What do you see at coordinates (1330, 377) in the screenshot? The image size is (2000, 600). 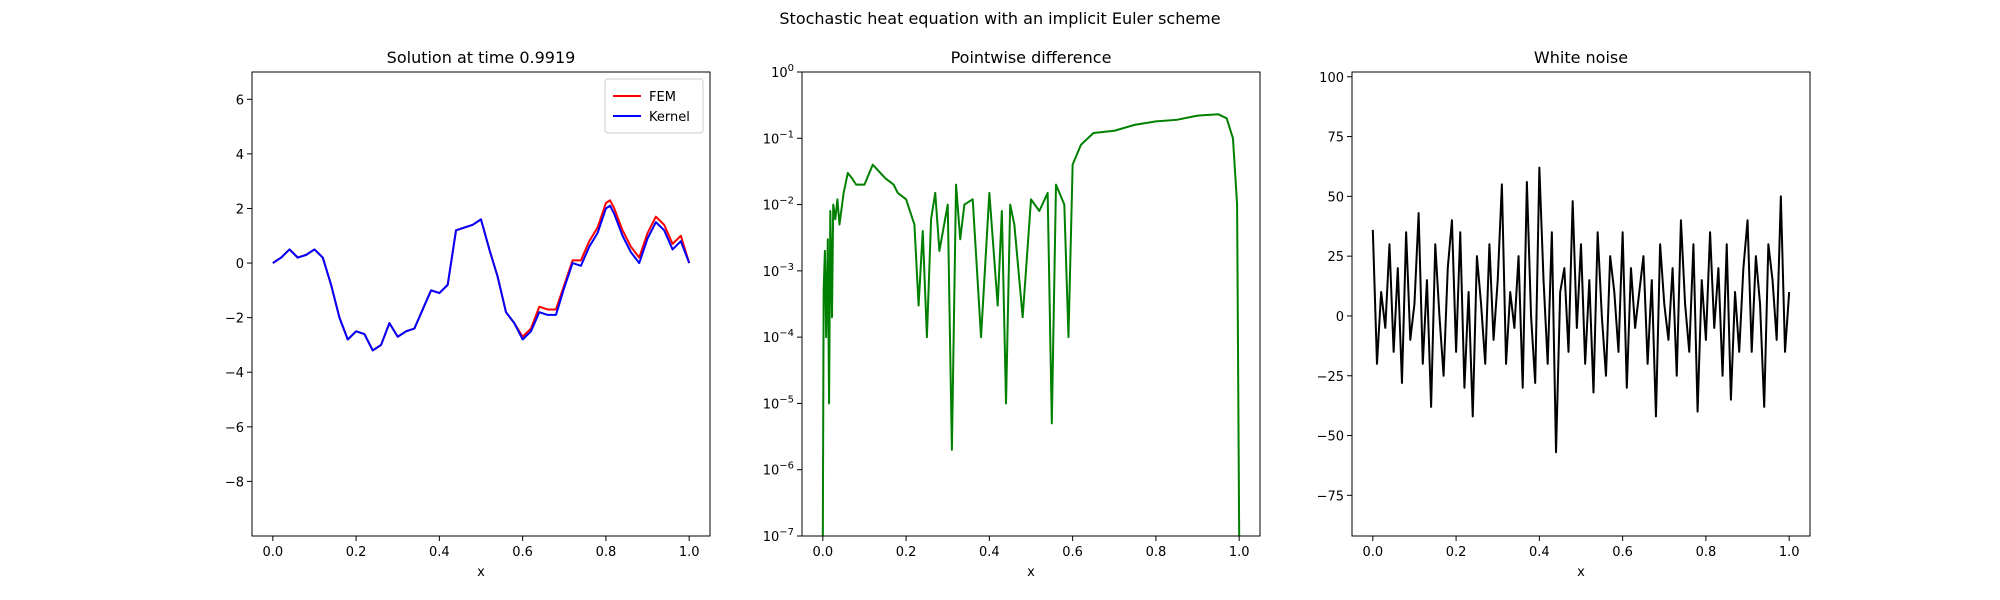 I see `y-tick-label: −25` at bounding box center [1330, 377].